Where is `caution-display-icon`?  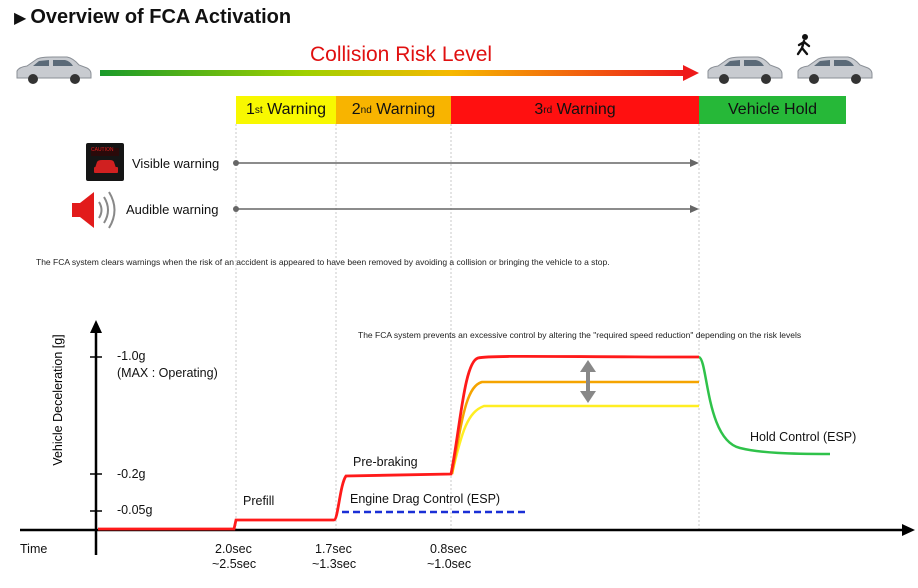 caution-display-icon is located at coordinates (105, 162).